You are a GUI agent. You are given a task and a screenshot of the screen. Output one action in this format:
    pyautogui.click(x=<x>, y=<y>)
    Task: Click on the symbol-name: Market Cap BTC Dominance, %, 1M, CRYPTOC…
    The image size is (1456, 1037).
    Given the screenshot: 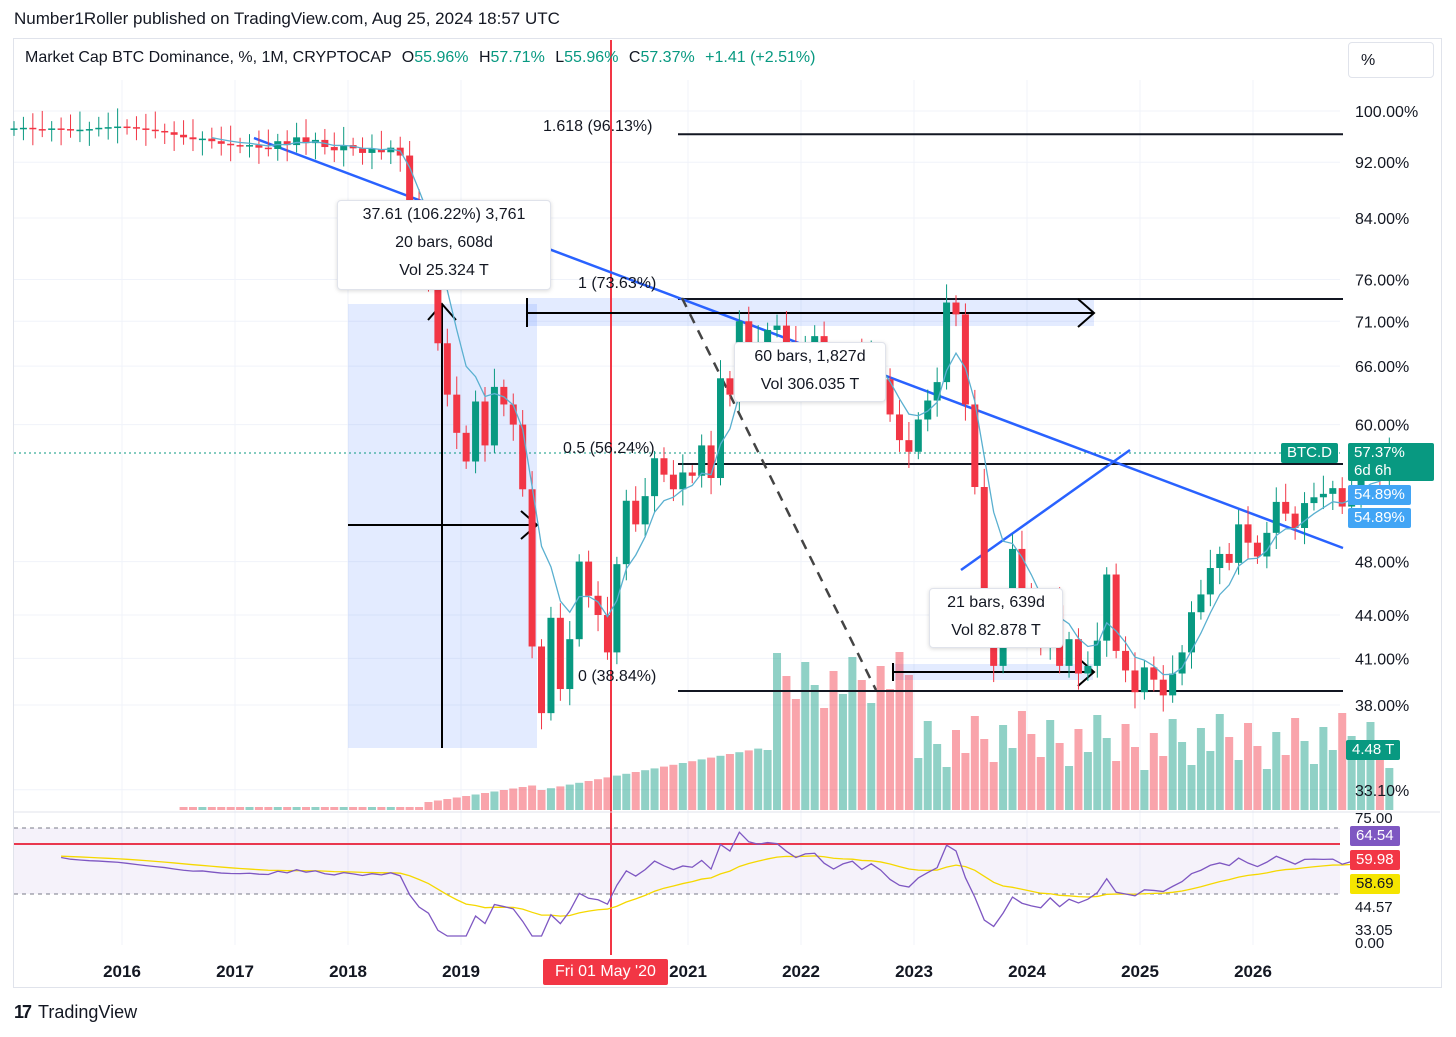 What is the action you would take?
    pyautogui.click(x=208, y=57)
    